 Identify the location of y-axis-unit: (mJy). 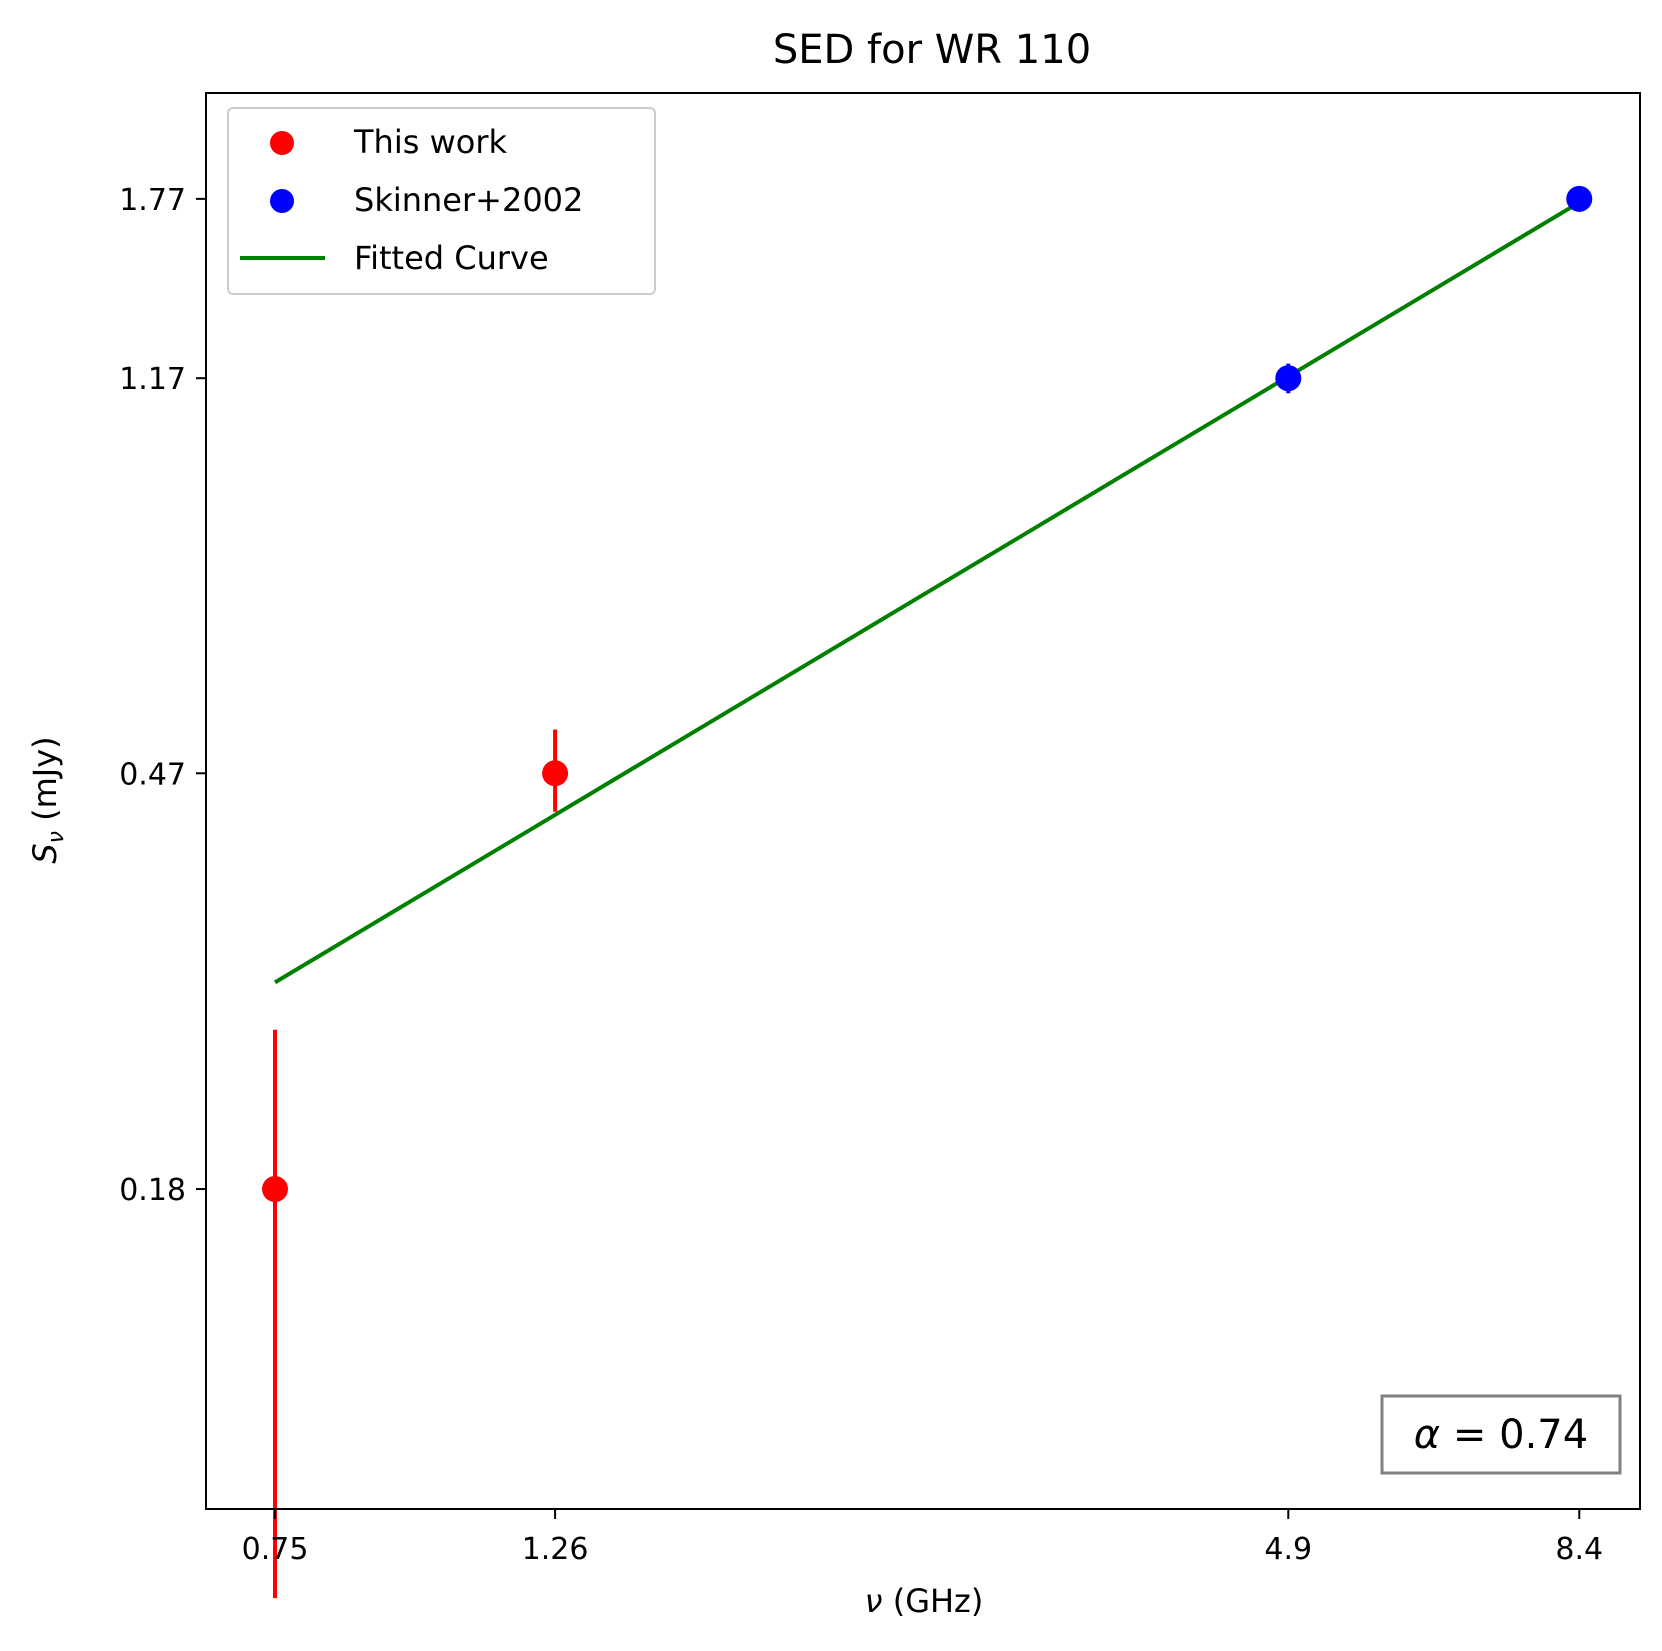
(45, 783).